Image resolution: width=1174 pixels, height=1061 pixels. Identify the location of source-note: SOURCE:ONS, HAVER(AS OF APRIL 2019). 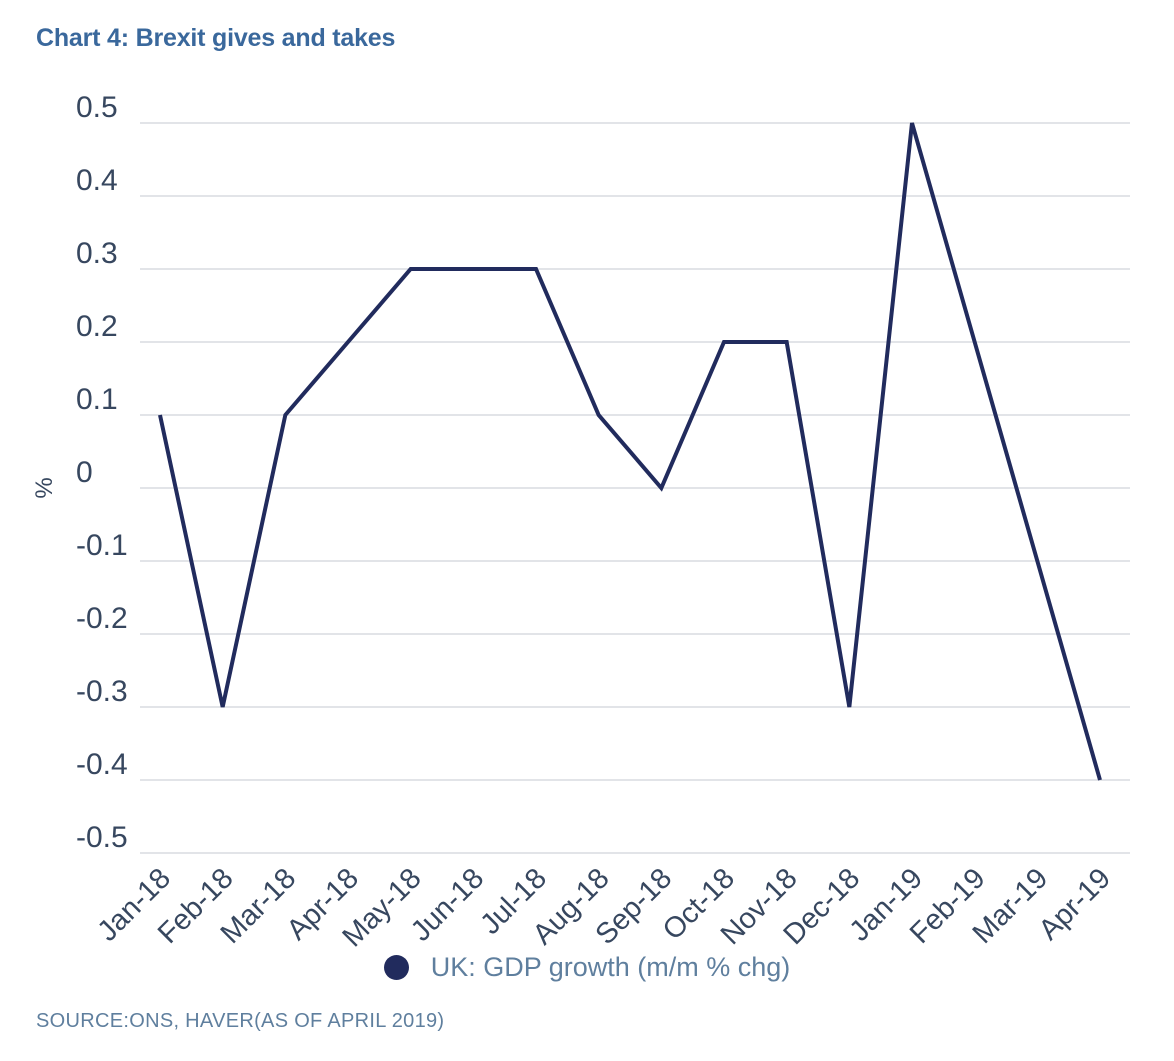
(240, 1021).